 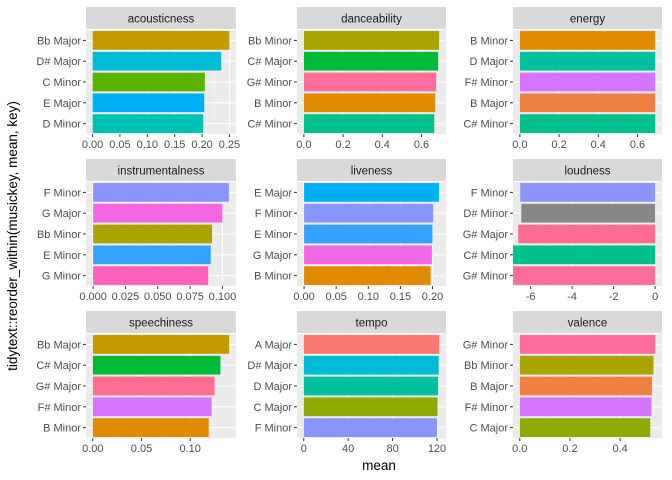 What do you see at coordinates (614, 297) in the screenshot?
I see `x-tick-label: -2` at bounding box center [614, 297].